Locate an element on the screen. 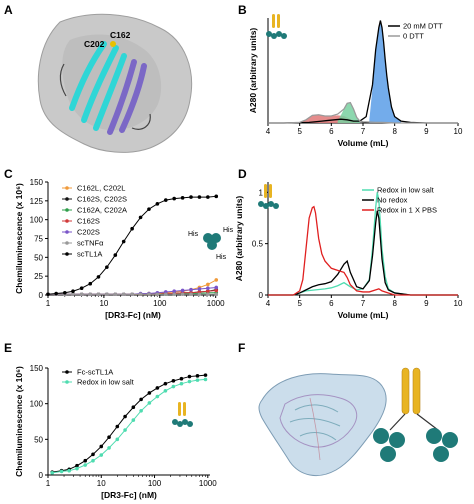  data-point-c202s is located at coordinates (199, 289).